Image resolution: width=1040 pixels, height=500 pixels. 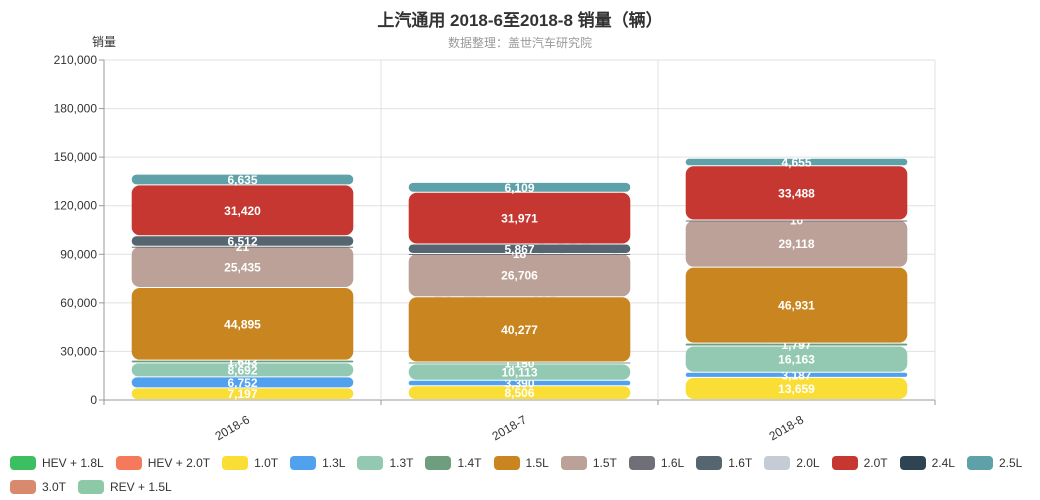 I want to click on data-label: 44,895, so click(x=242, y=324).